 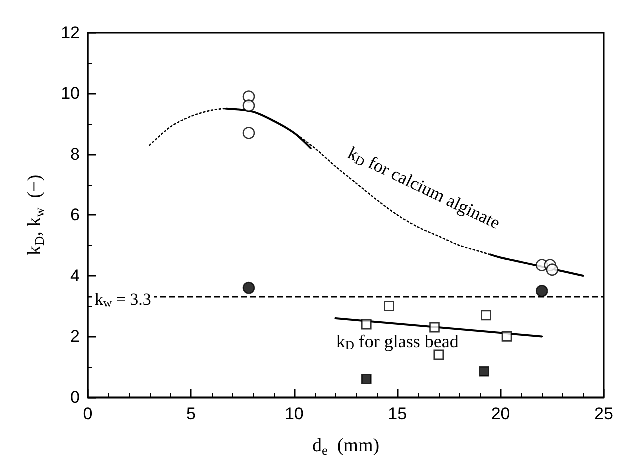 I want to click on x-tick-label: 20, so click(x=500, y=414).